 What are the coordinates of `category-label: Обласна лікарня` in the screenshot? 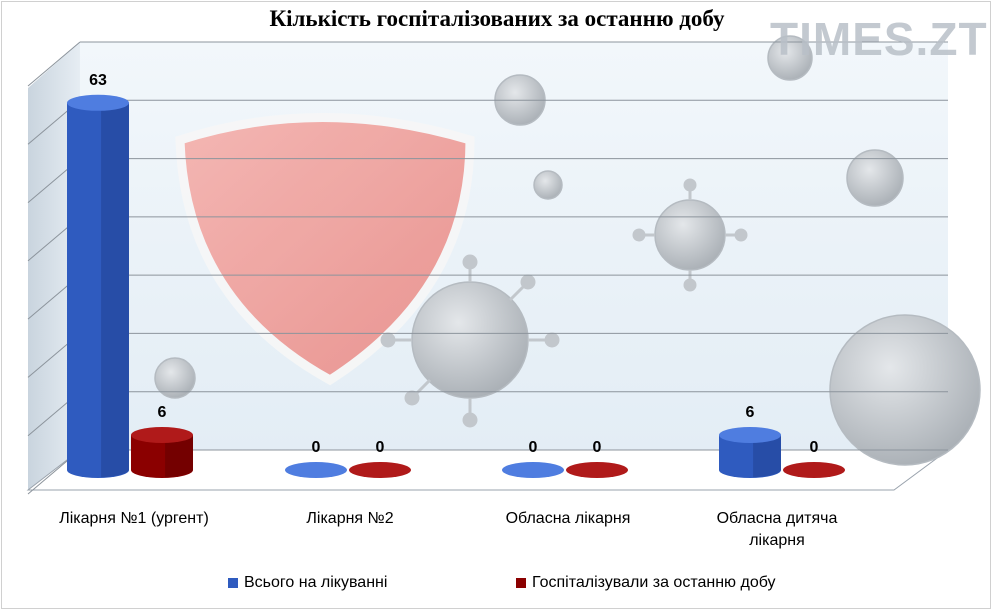 It's located at (568, 518).